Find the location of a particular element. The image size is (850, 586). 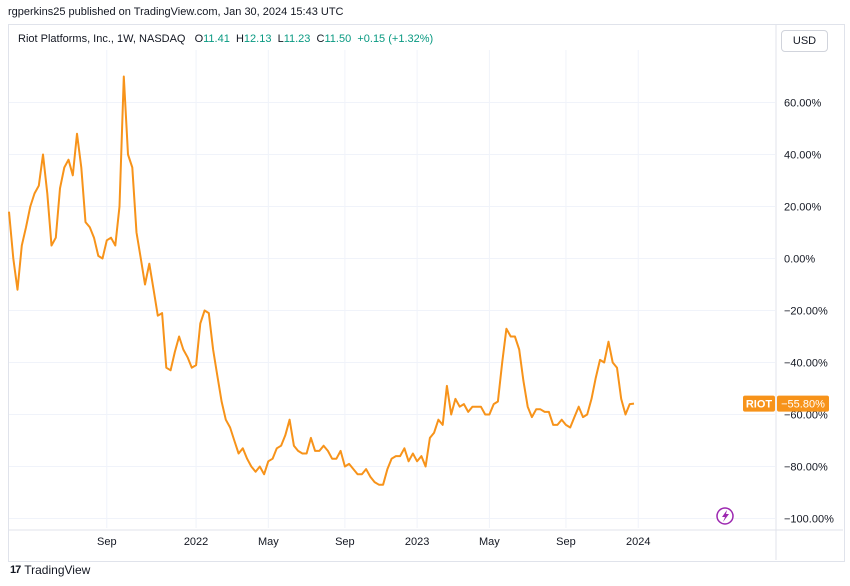

close-value: 11.50 is located at coordinates (338, 39).